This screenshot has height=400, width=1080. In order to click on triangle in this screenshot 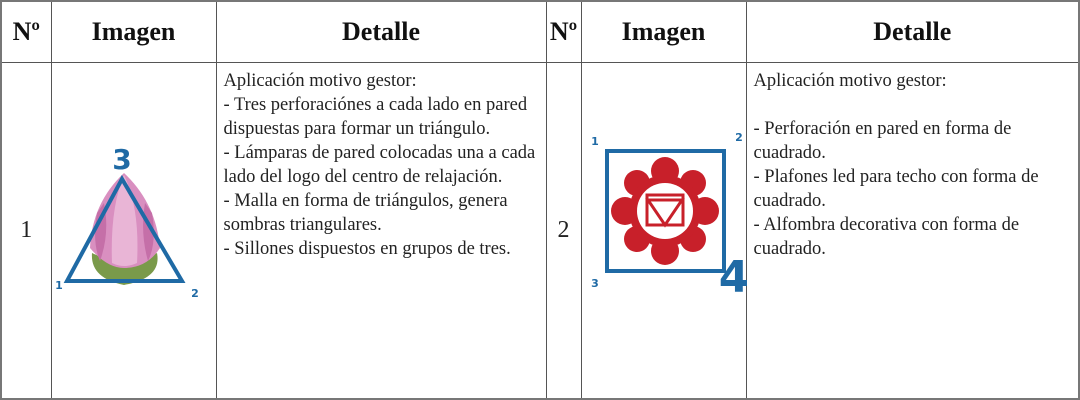, I will do `click(124, 228)`.